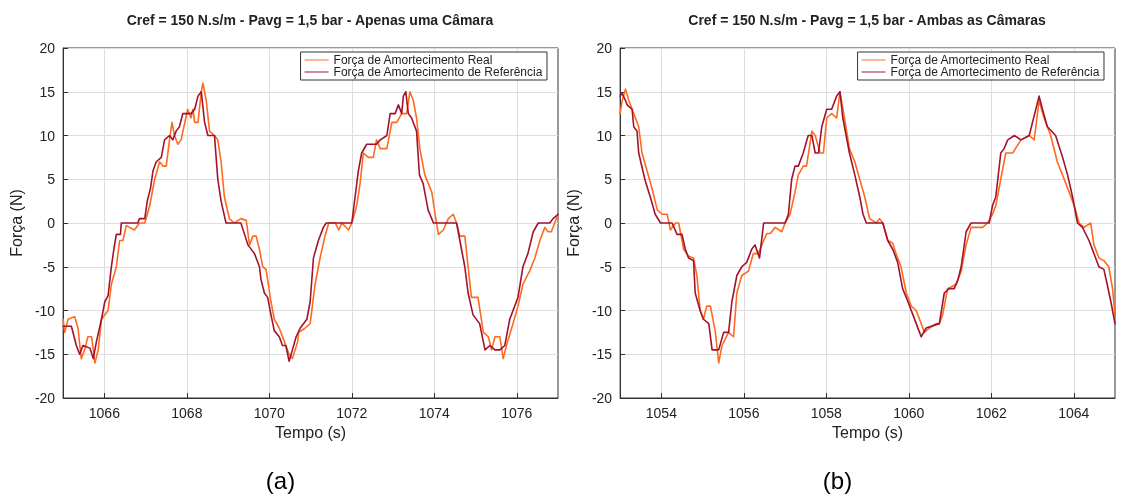  Describe the element at coordinates (104, 413) in the screenshot. I see `x-tick-label: 1066` at that location.